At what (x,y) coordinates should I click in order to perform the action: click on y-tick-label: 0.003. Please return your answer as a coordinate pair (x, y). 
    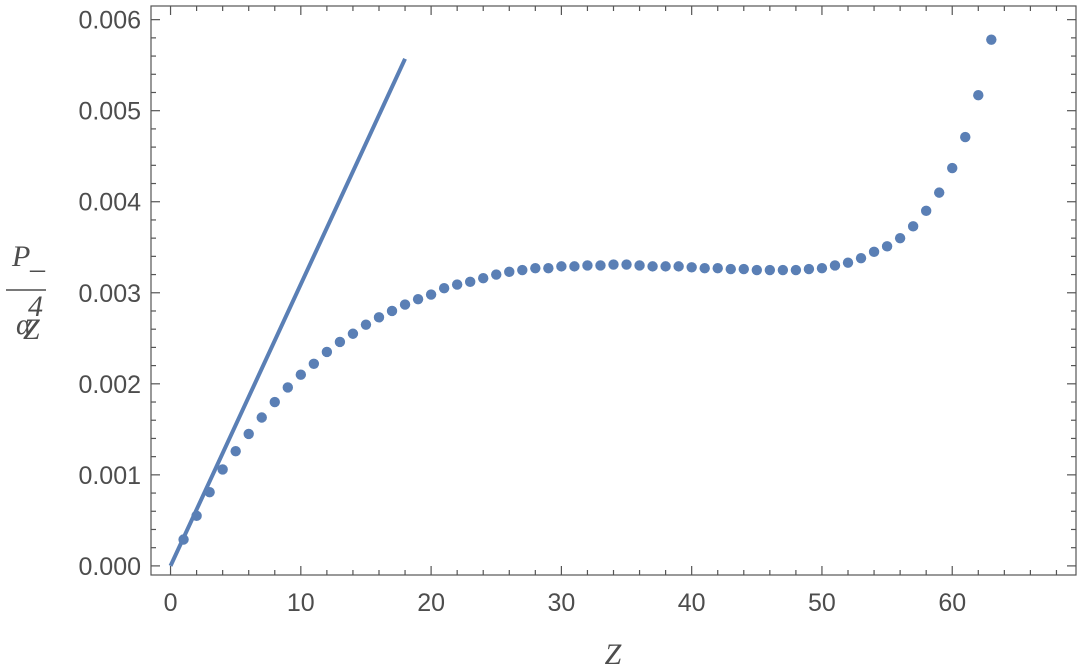
    Looking at the image, I should click on (109, 294).